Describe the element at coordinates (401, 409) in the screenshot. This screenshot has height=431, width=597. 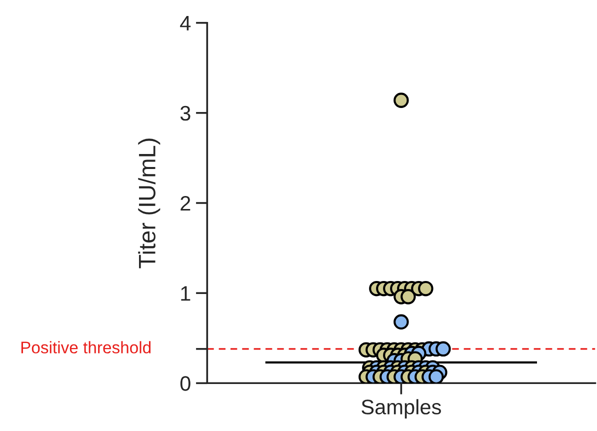
I see `x-tick-label: Samples` at that location.